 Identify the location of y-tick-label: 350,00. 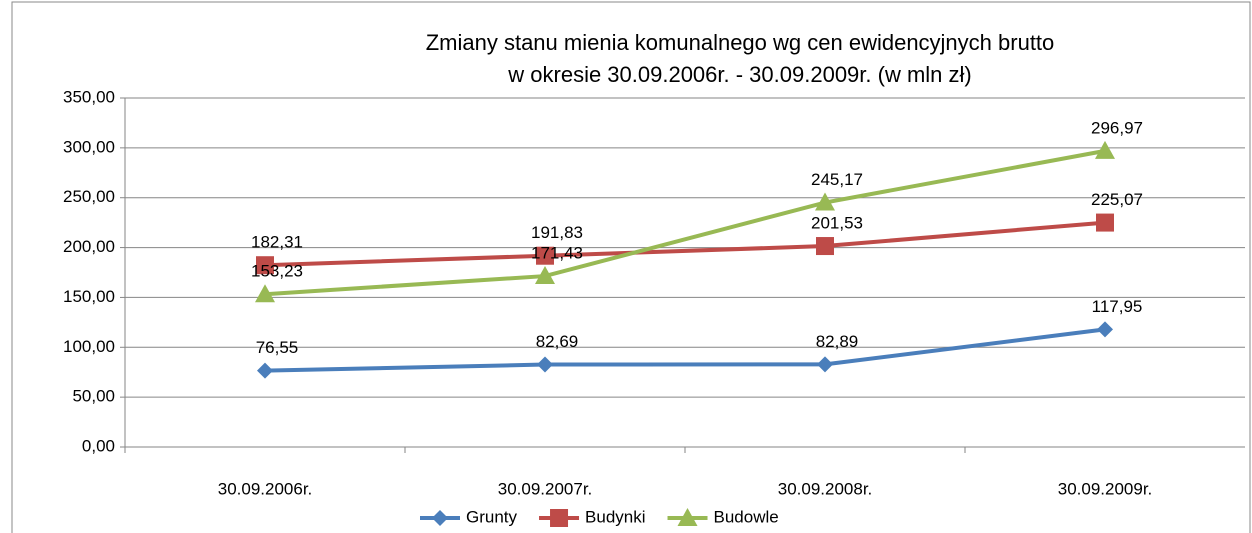
(89, 96).